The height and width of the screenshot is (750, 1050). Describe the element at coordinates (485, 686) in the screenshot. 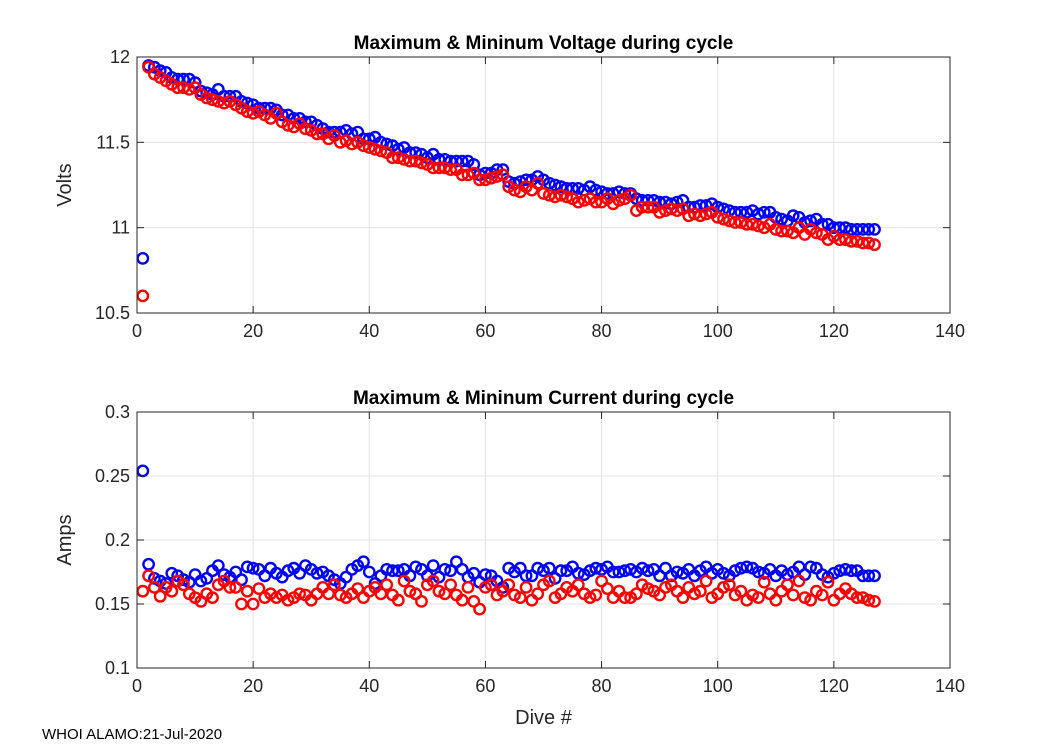

I see `x-tick-label: 60` at that location.